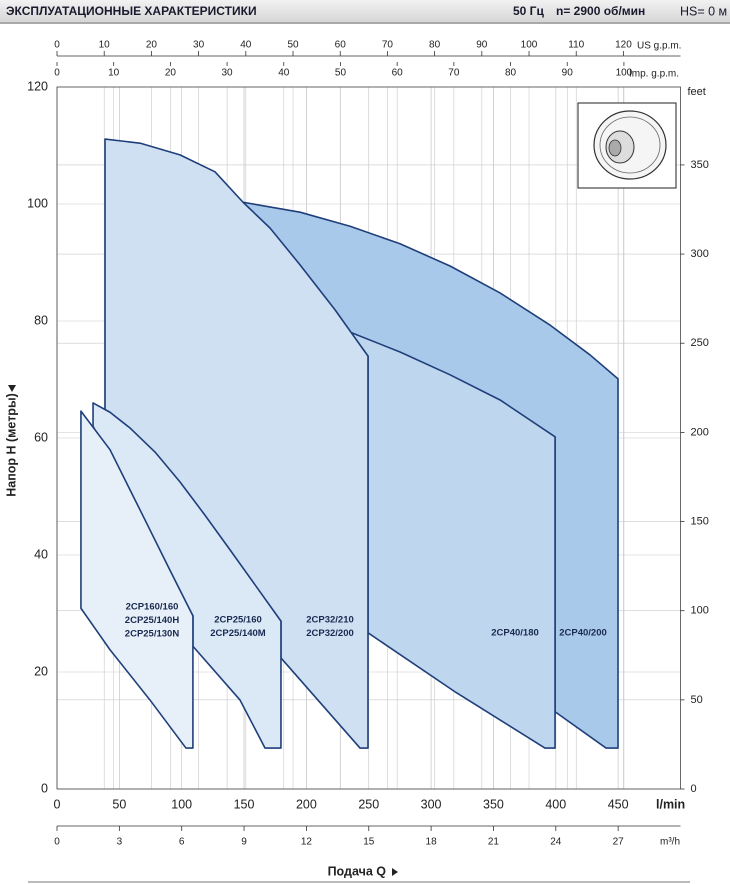  Describe the element at coordinates (435, 45) in the screenshot. I see `us-gpm-tick-label: 80` at that location.